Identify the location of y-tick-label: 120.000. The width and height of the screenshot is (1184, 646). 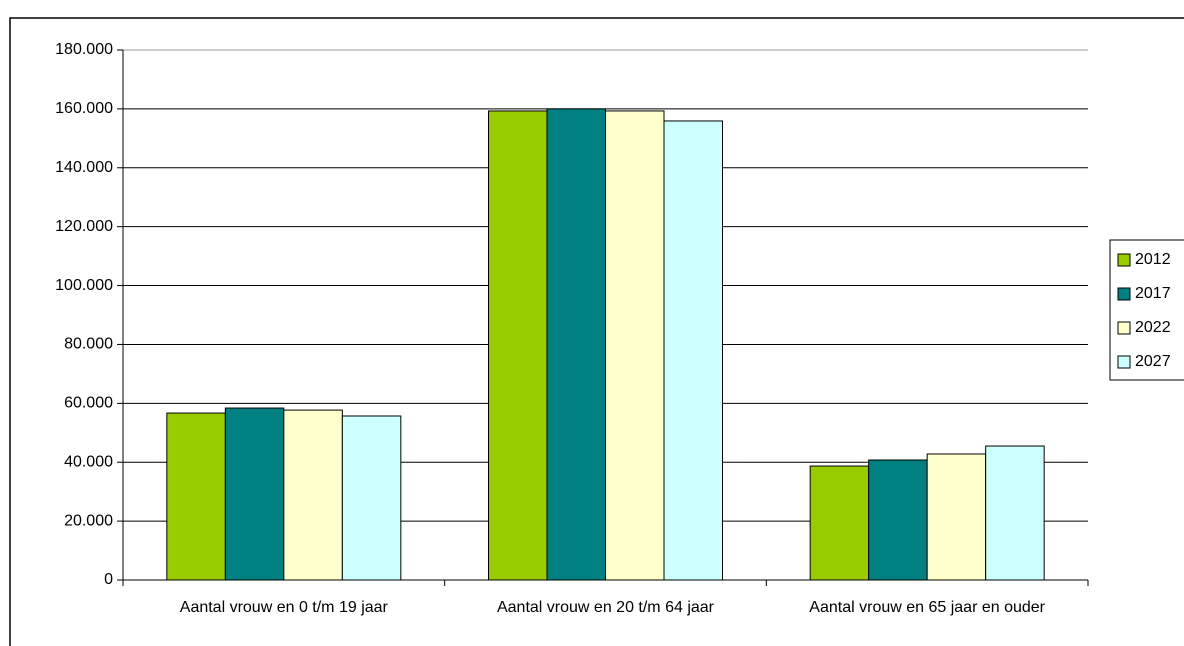
(84, 226).